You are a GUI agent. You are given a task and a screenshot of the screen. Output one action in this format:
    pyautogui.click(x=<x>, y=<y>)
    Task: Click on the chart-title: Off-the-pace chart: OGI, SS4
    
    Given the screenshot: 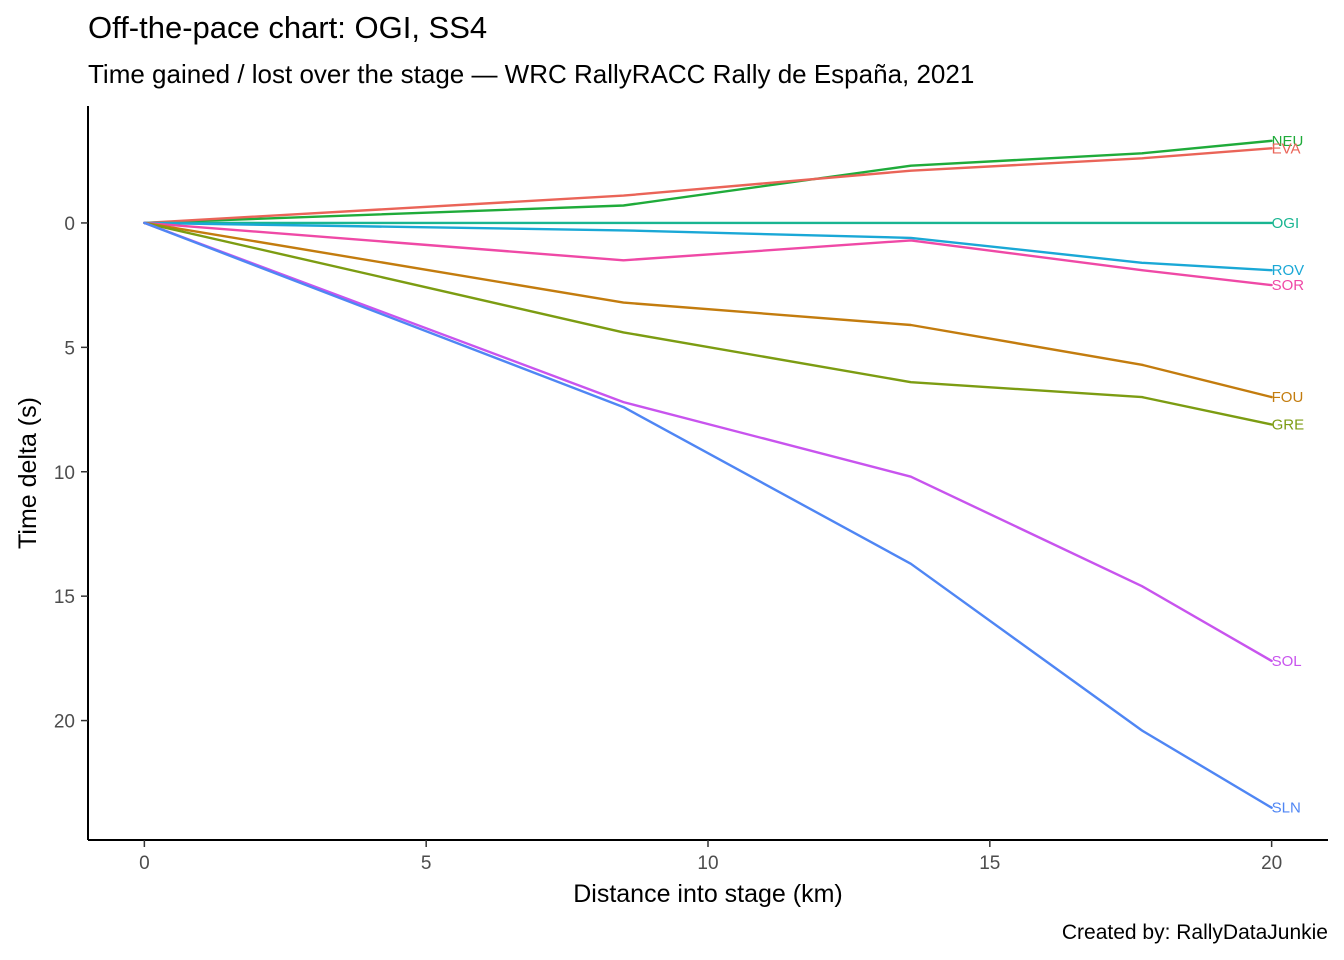 What is the action you would take?
    pyautogui.click(x=288, y=27)
    